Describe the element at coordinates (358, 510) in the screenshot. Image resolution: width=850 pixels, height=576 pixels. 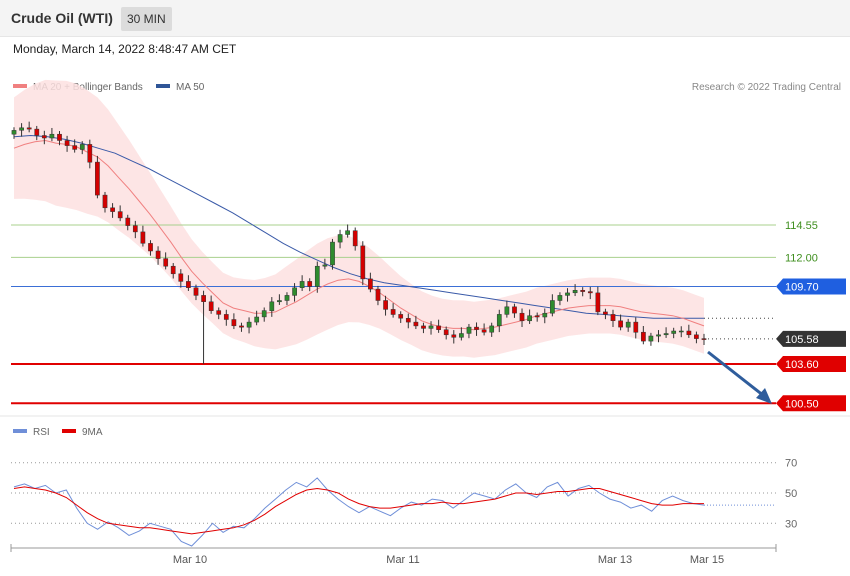
I see `rsi-ma-line` at that location.